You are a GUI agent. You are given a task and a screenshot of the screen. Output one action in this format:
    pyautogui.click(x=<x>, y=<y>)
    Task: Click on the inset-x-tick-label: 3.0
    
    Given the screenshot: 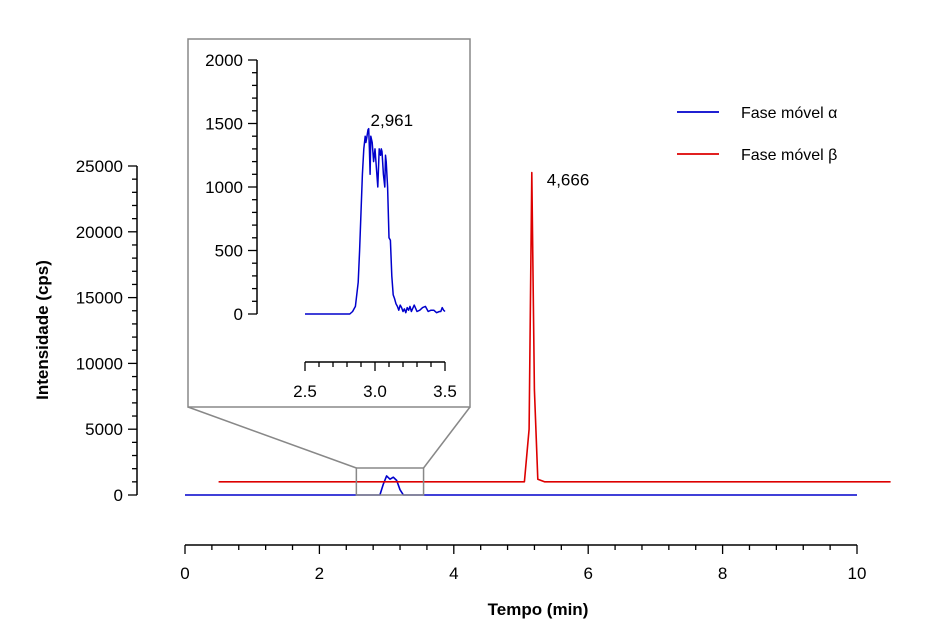 What is the action you would take?
    pyautogui.click(x=375, y=391)
    